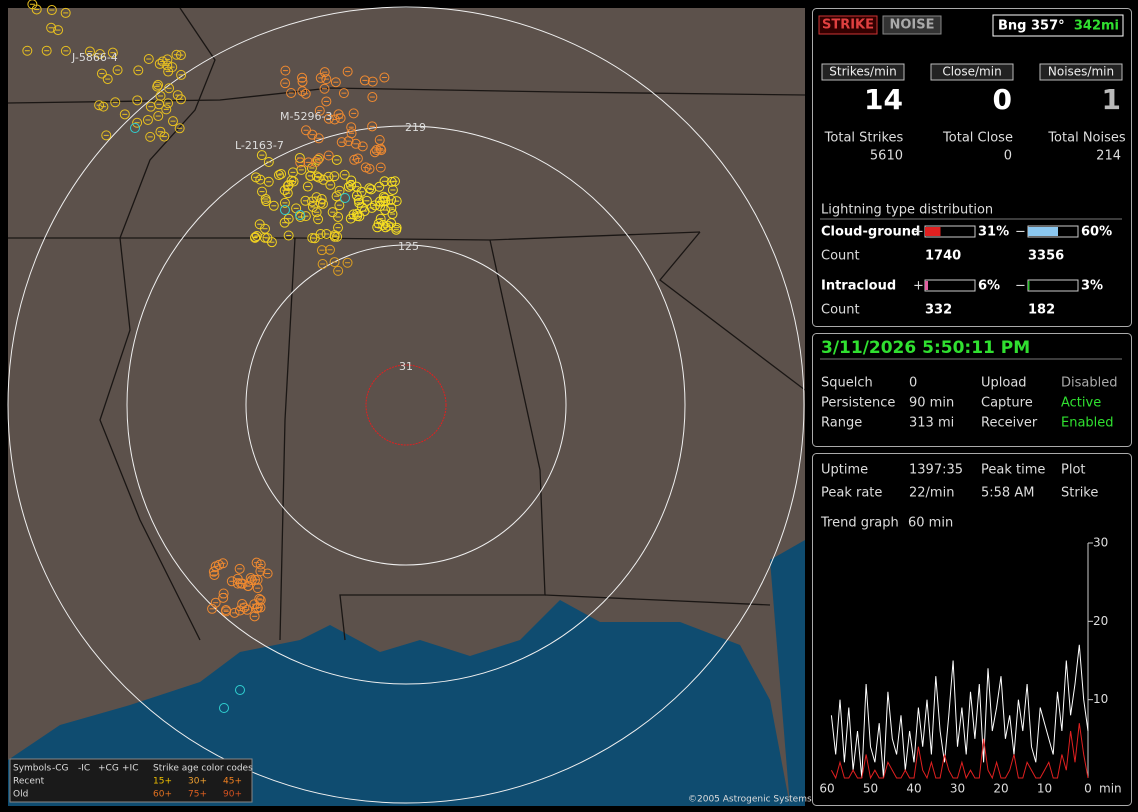 This screenshot has height=812, width=1138. What do you see at coordinates (870, 232) in the screenshot?
I see `type-name: Cloud-ground` at bounding box center [870, 232].